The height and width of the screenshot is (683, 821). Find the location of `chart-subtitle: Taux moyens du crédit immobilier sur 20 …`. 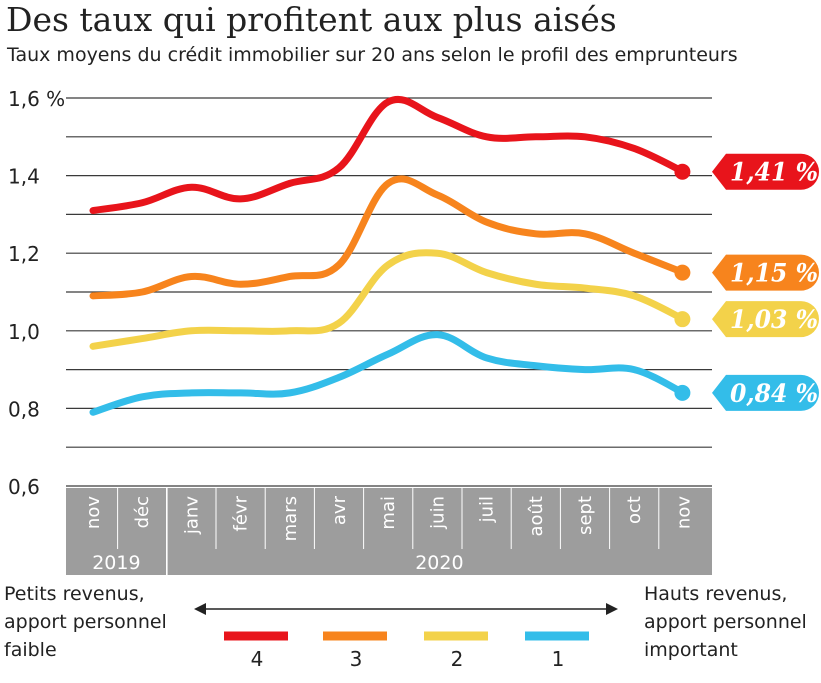

chart-subtitle: Taux moyens du crédit immobilier sur 20 … is located at coordinates (372, 55).